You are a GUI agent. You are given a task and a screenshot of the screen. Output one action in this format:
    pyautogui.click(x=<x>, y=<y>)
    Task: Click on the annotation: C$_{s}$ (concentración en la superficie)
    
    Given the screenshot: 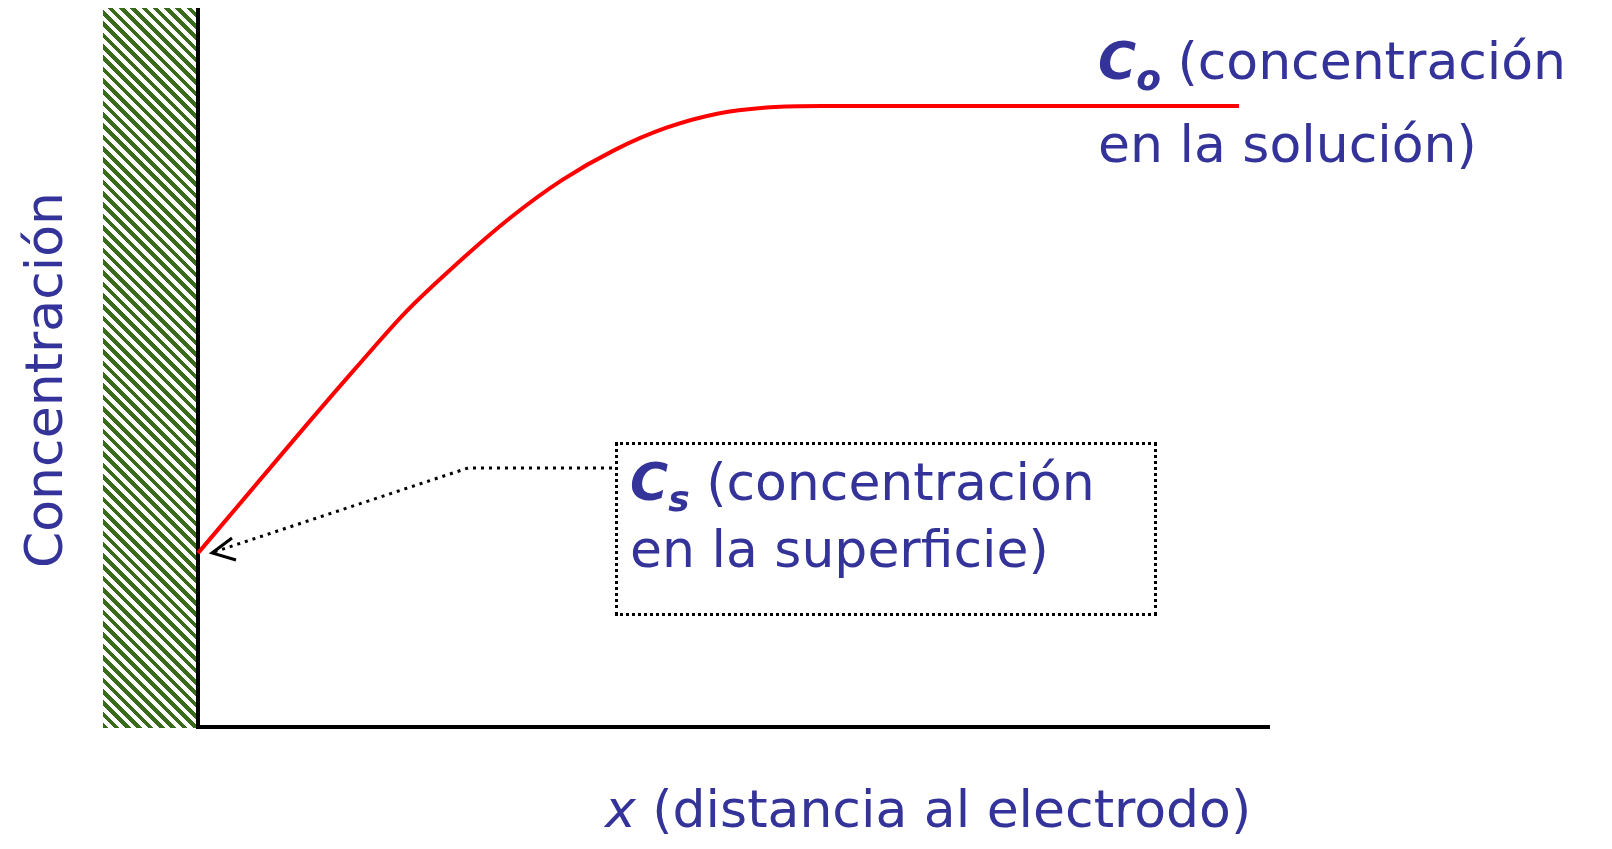 What is the action you would take?
    pyautogui.click(x=886, y=529)
    